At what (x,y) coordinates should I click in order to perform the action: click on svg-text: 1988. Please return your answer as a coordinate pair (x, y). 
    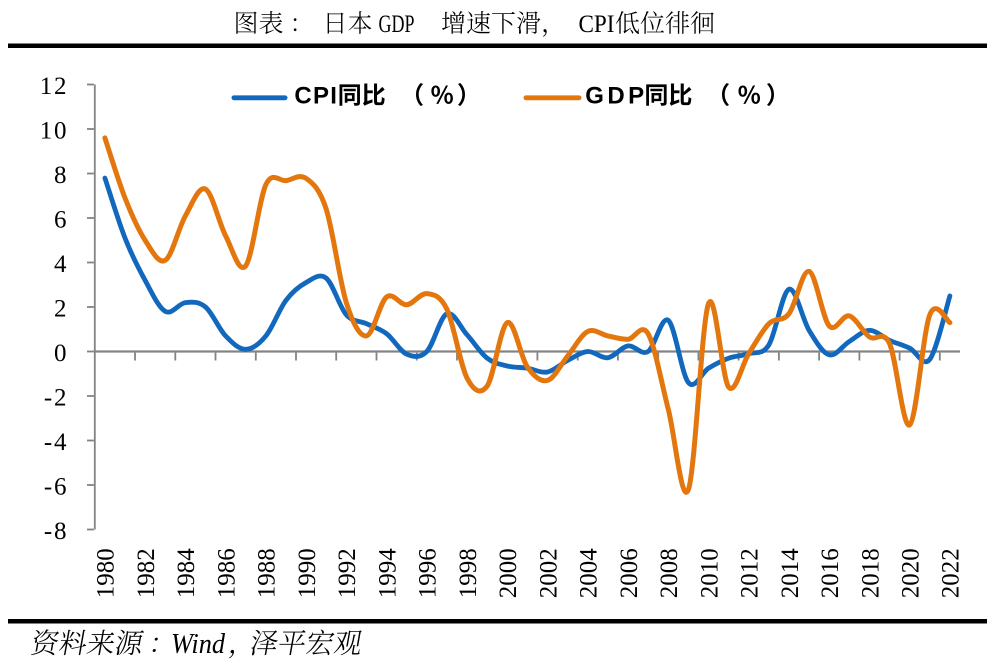
    Looking at the image, I should click on (267, 573).